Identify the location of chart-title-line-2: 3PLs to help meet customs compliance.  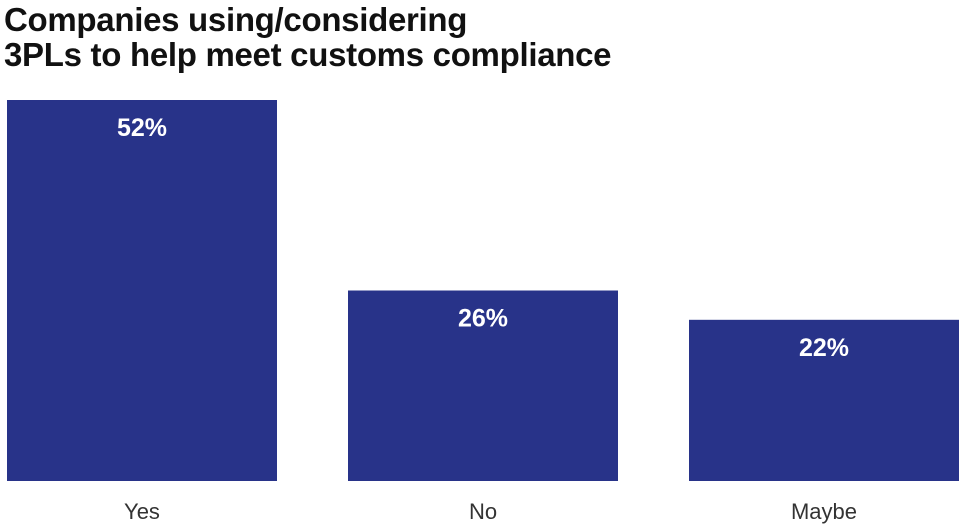
(308, 54).